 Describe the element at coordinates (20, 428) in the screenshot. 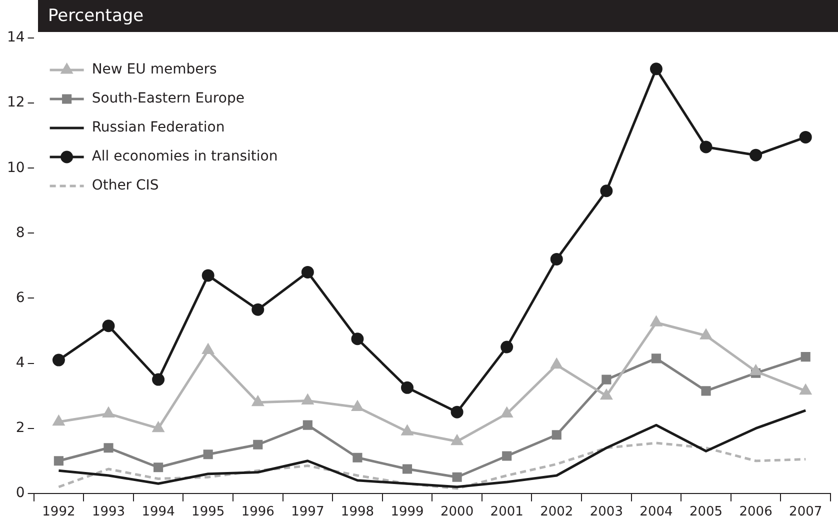

I see `y-tick-label: 2` at that location.